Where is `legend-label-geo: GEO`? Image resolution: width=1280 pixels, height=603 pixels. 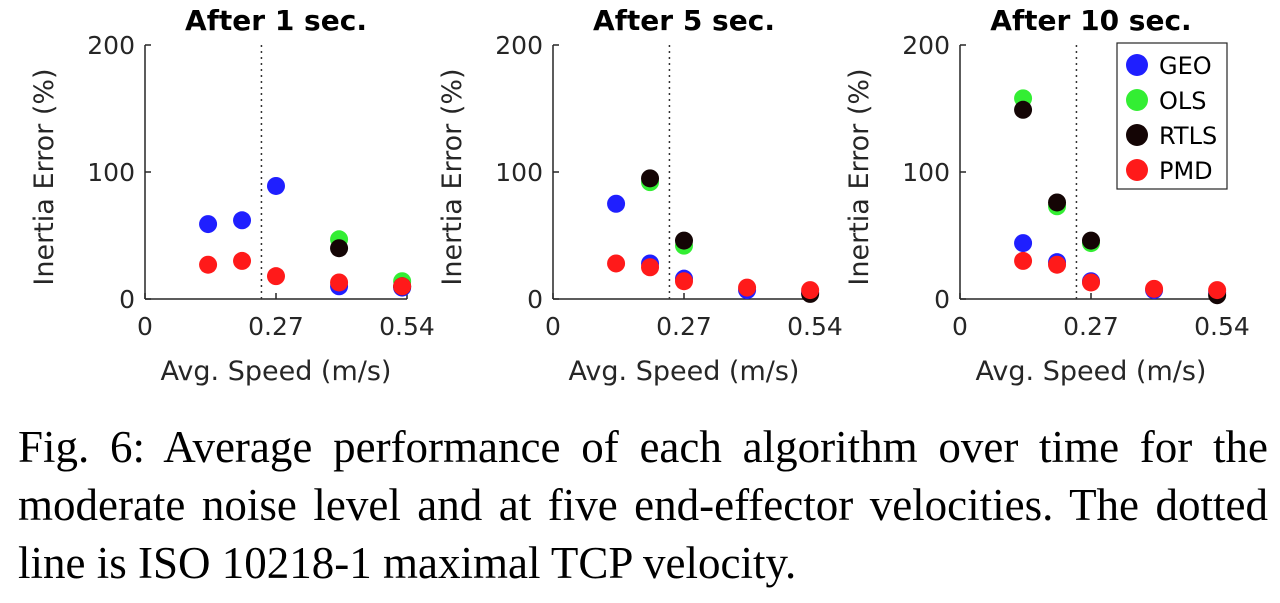 legend-label-geo: GEO is located at coordinates (1185, 66).